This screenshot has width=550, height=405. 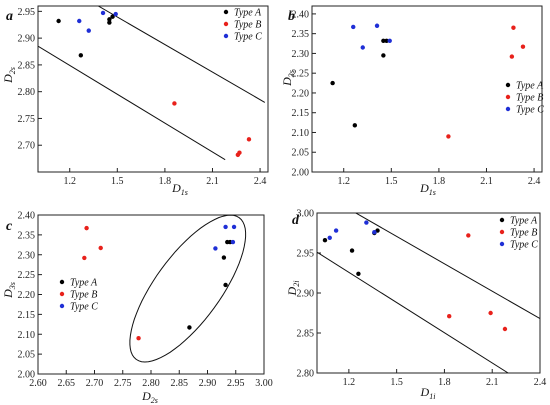 What do you see at coordinates (486, 181) in the screenshot?
I see `x-tick-label: 2.1` at bounding box center [486, 181].